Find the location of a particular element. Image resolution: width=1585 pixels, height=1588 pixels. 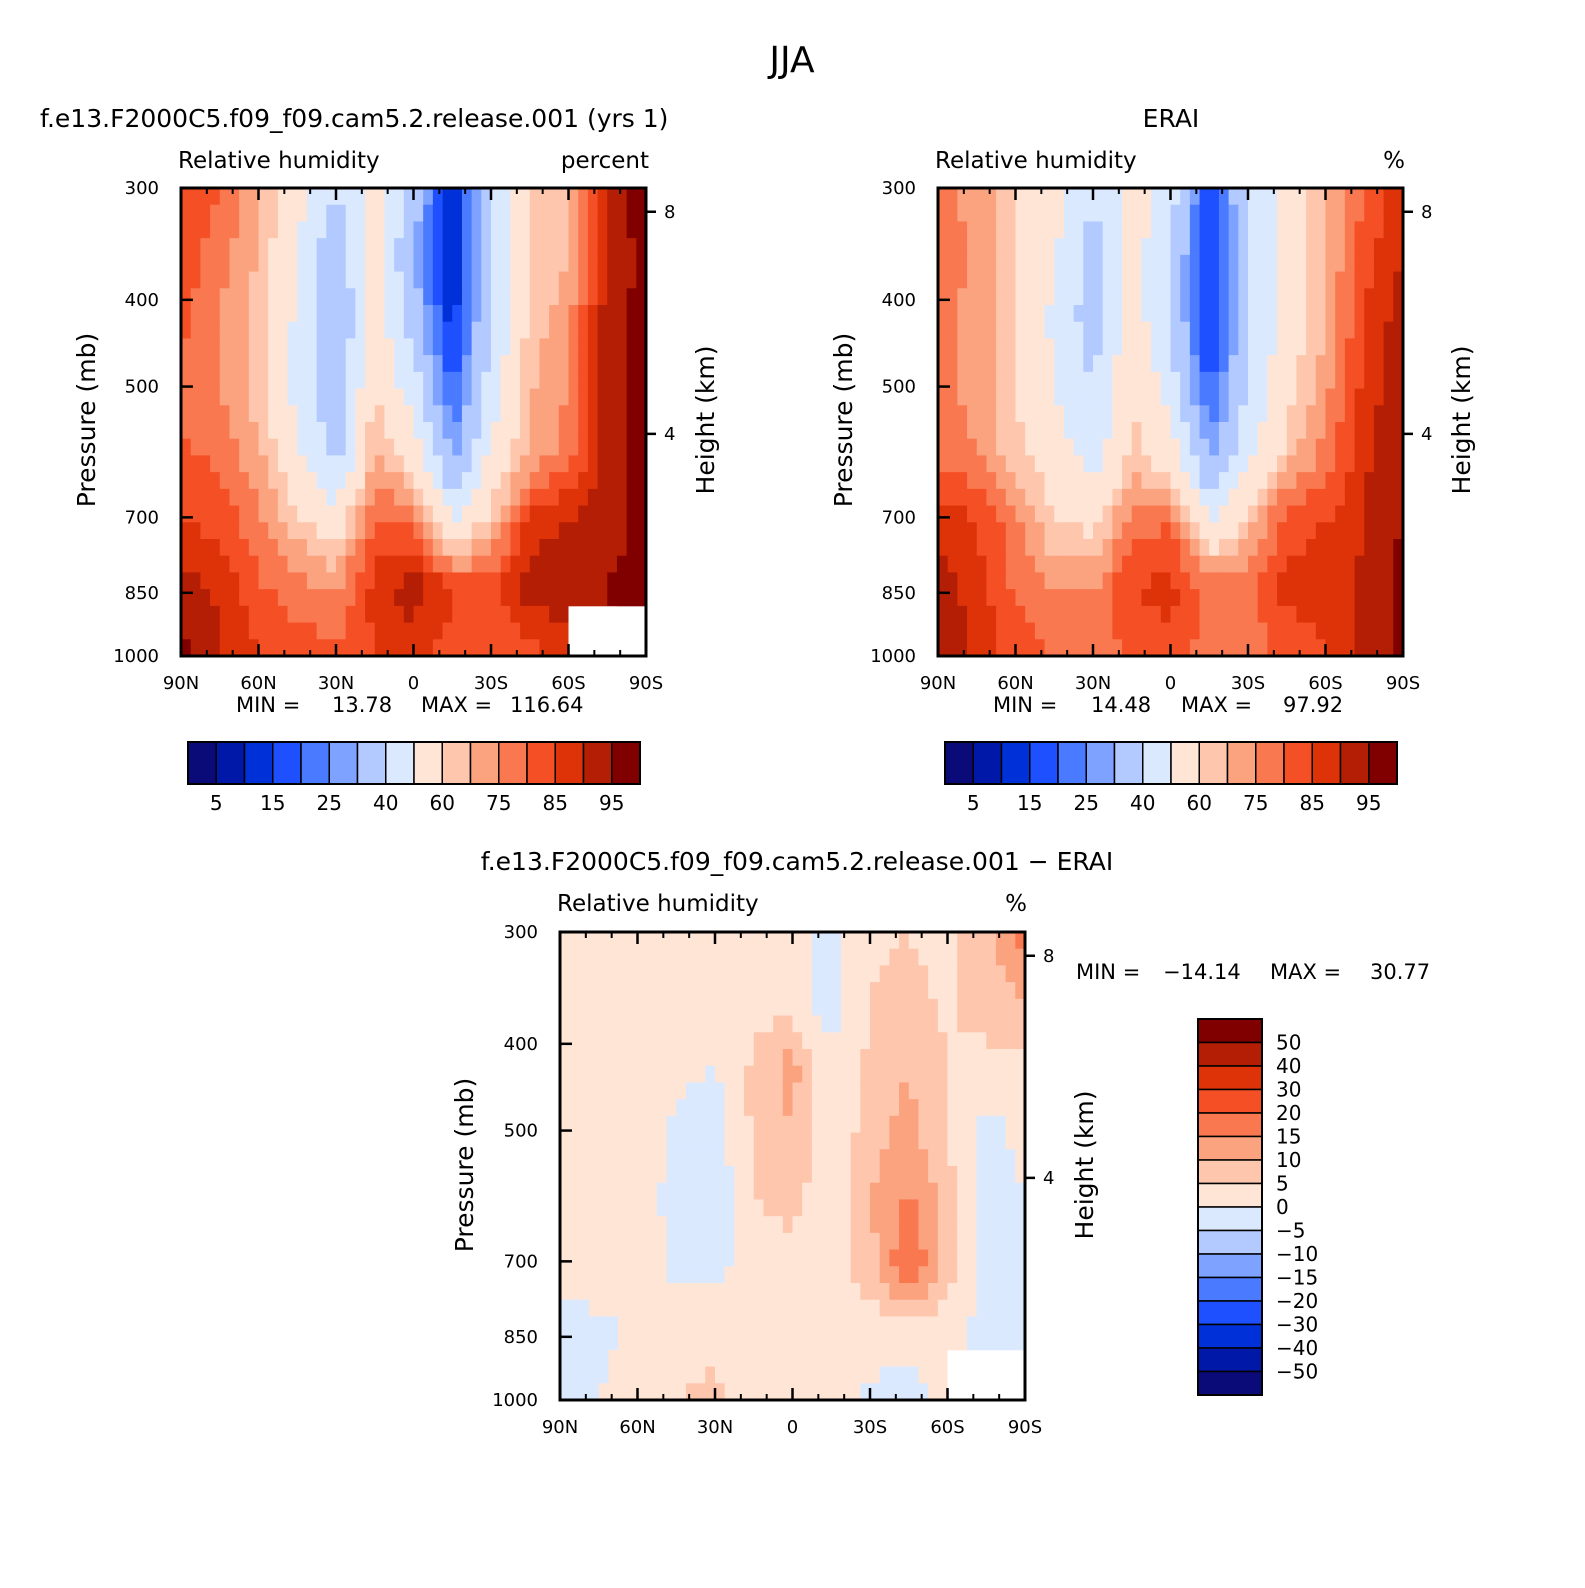

y-tick-label: 300 is located at coordinates (142, 188).